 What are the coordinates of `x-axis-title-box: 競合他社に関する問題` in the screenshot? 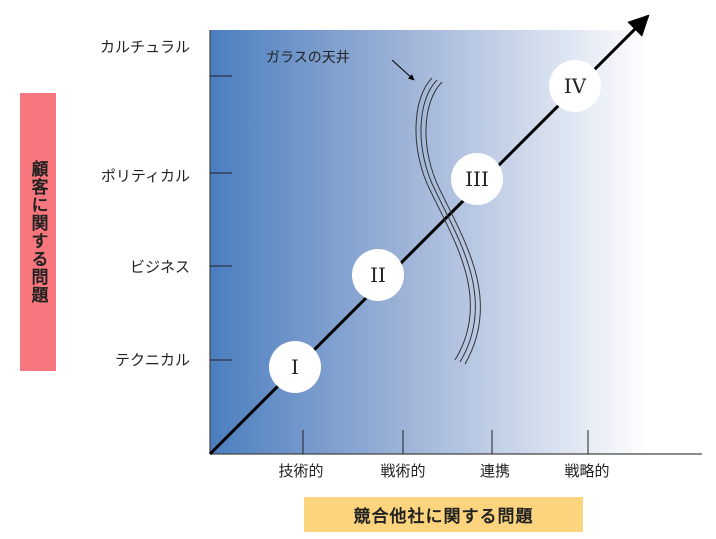 It's located at (443, 514).